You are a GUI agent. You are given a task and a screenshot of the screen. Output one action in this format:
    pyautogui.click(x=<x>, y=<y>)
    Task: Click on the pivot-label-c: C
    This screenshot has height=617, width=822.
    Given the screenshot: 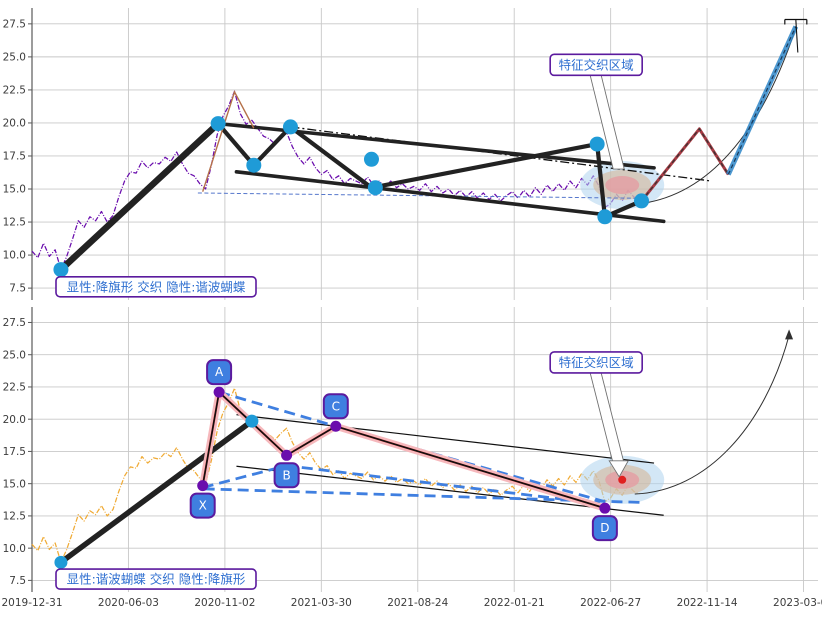 What is the action you would take?
    pyautogui.click(x=335, y=406)
    